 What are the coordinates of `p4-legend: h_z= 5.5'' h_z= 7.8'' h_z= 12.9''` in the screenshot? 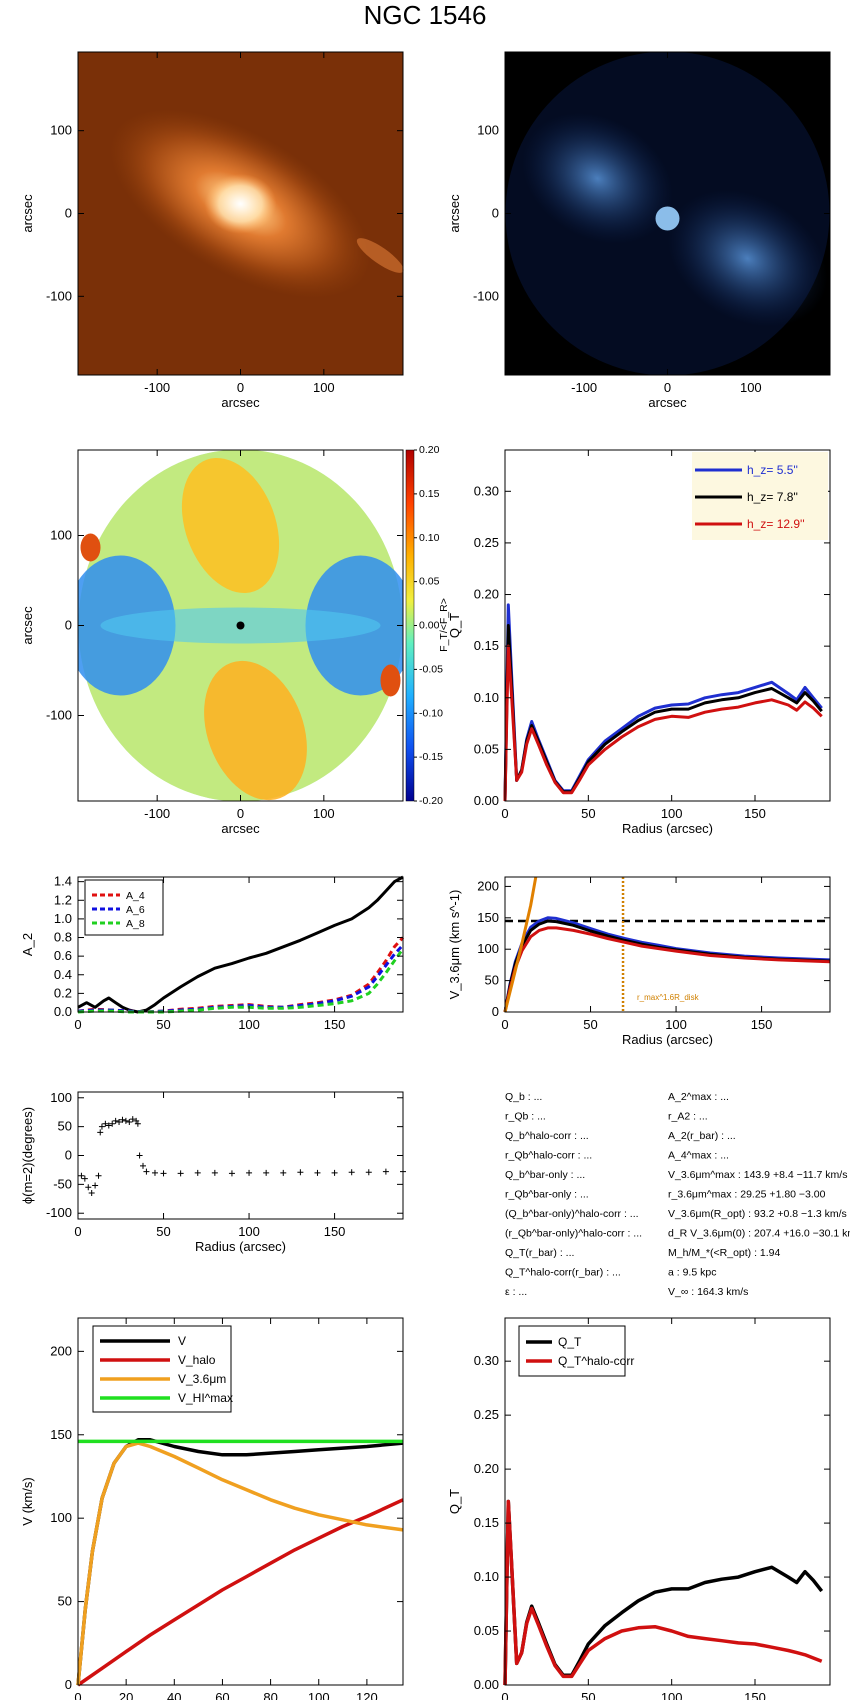 It's located at (760, 496).